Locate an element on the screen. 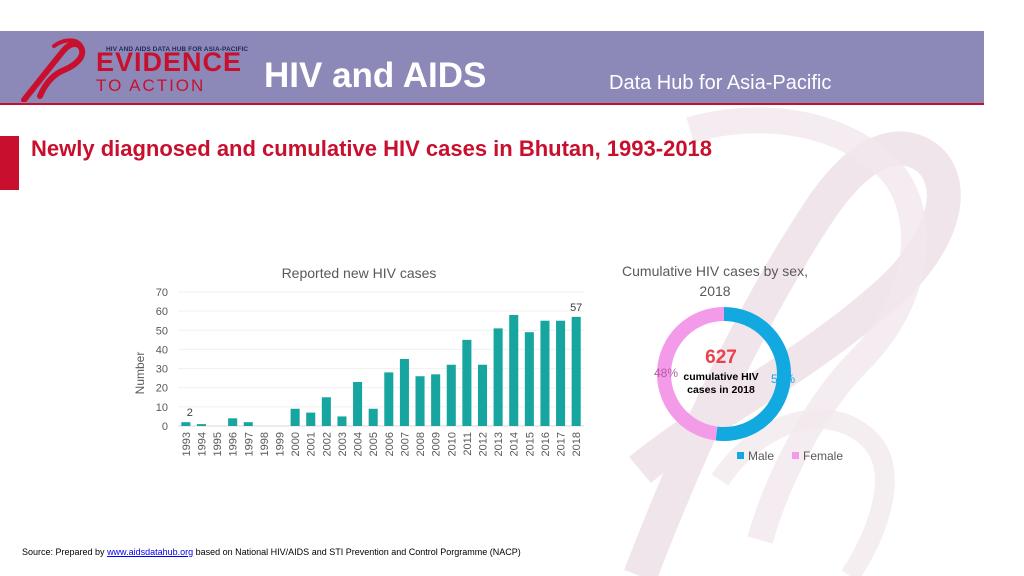 The height and width of the screenshot is (576, 1024). bar-chart-ylabel: Number is located at coordinates (140, 373).